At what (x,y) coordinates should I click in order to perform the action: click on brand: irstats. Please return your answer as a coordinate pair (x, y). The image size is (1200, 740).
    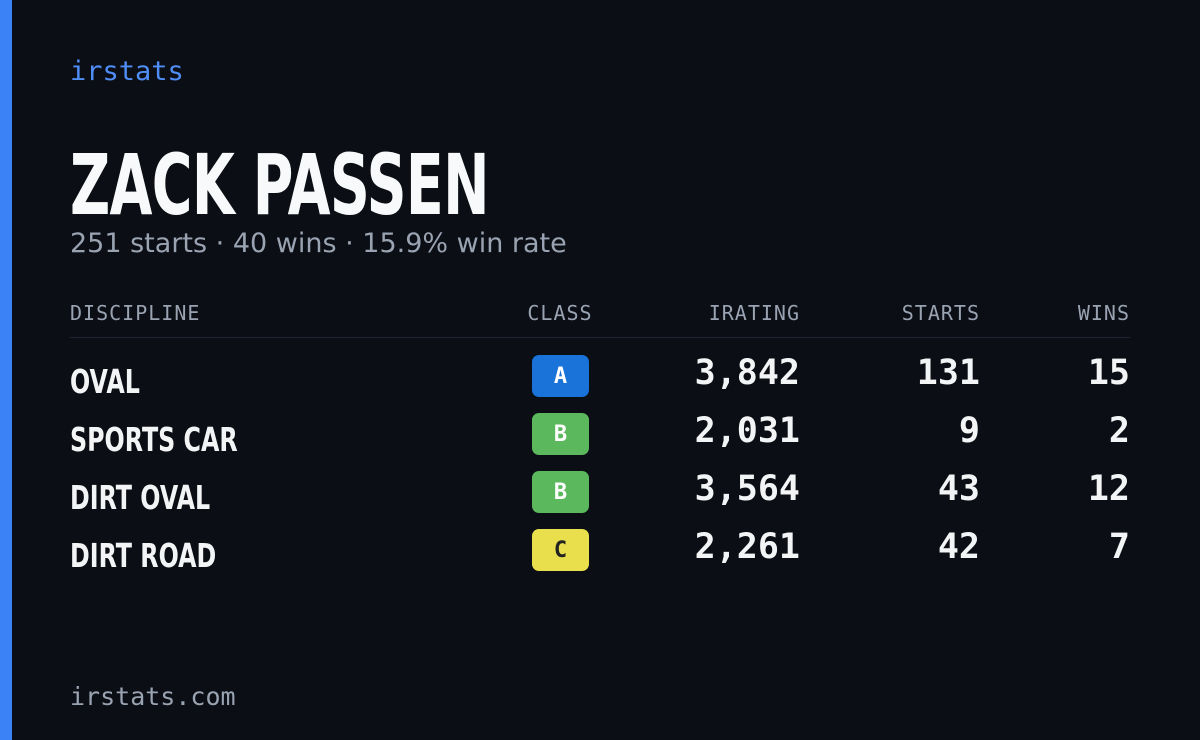
    Looking at the image, I should click on (127, 71).